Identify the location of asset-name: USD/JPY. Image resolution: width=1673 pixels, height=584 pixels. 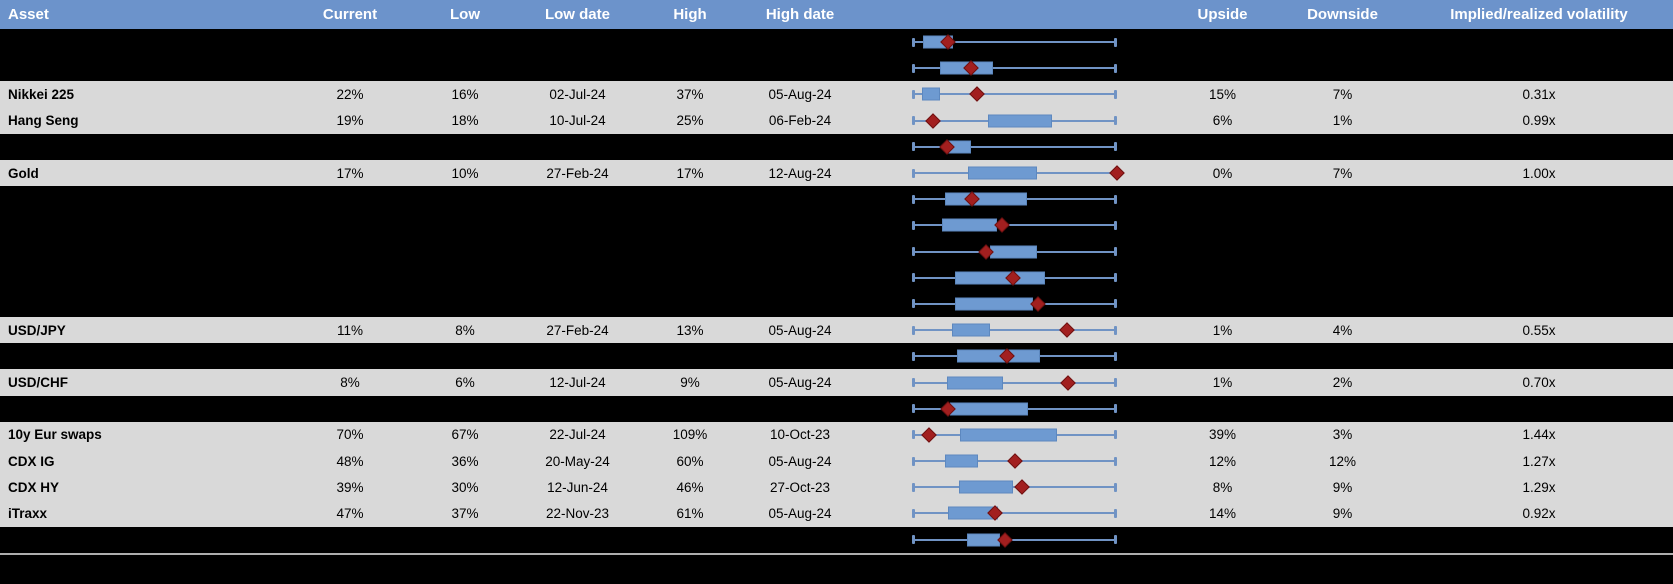
(37, 330).